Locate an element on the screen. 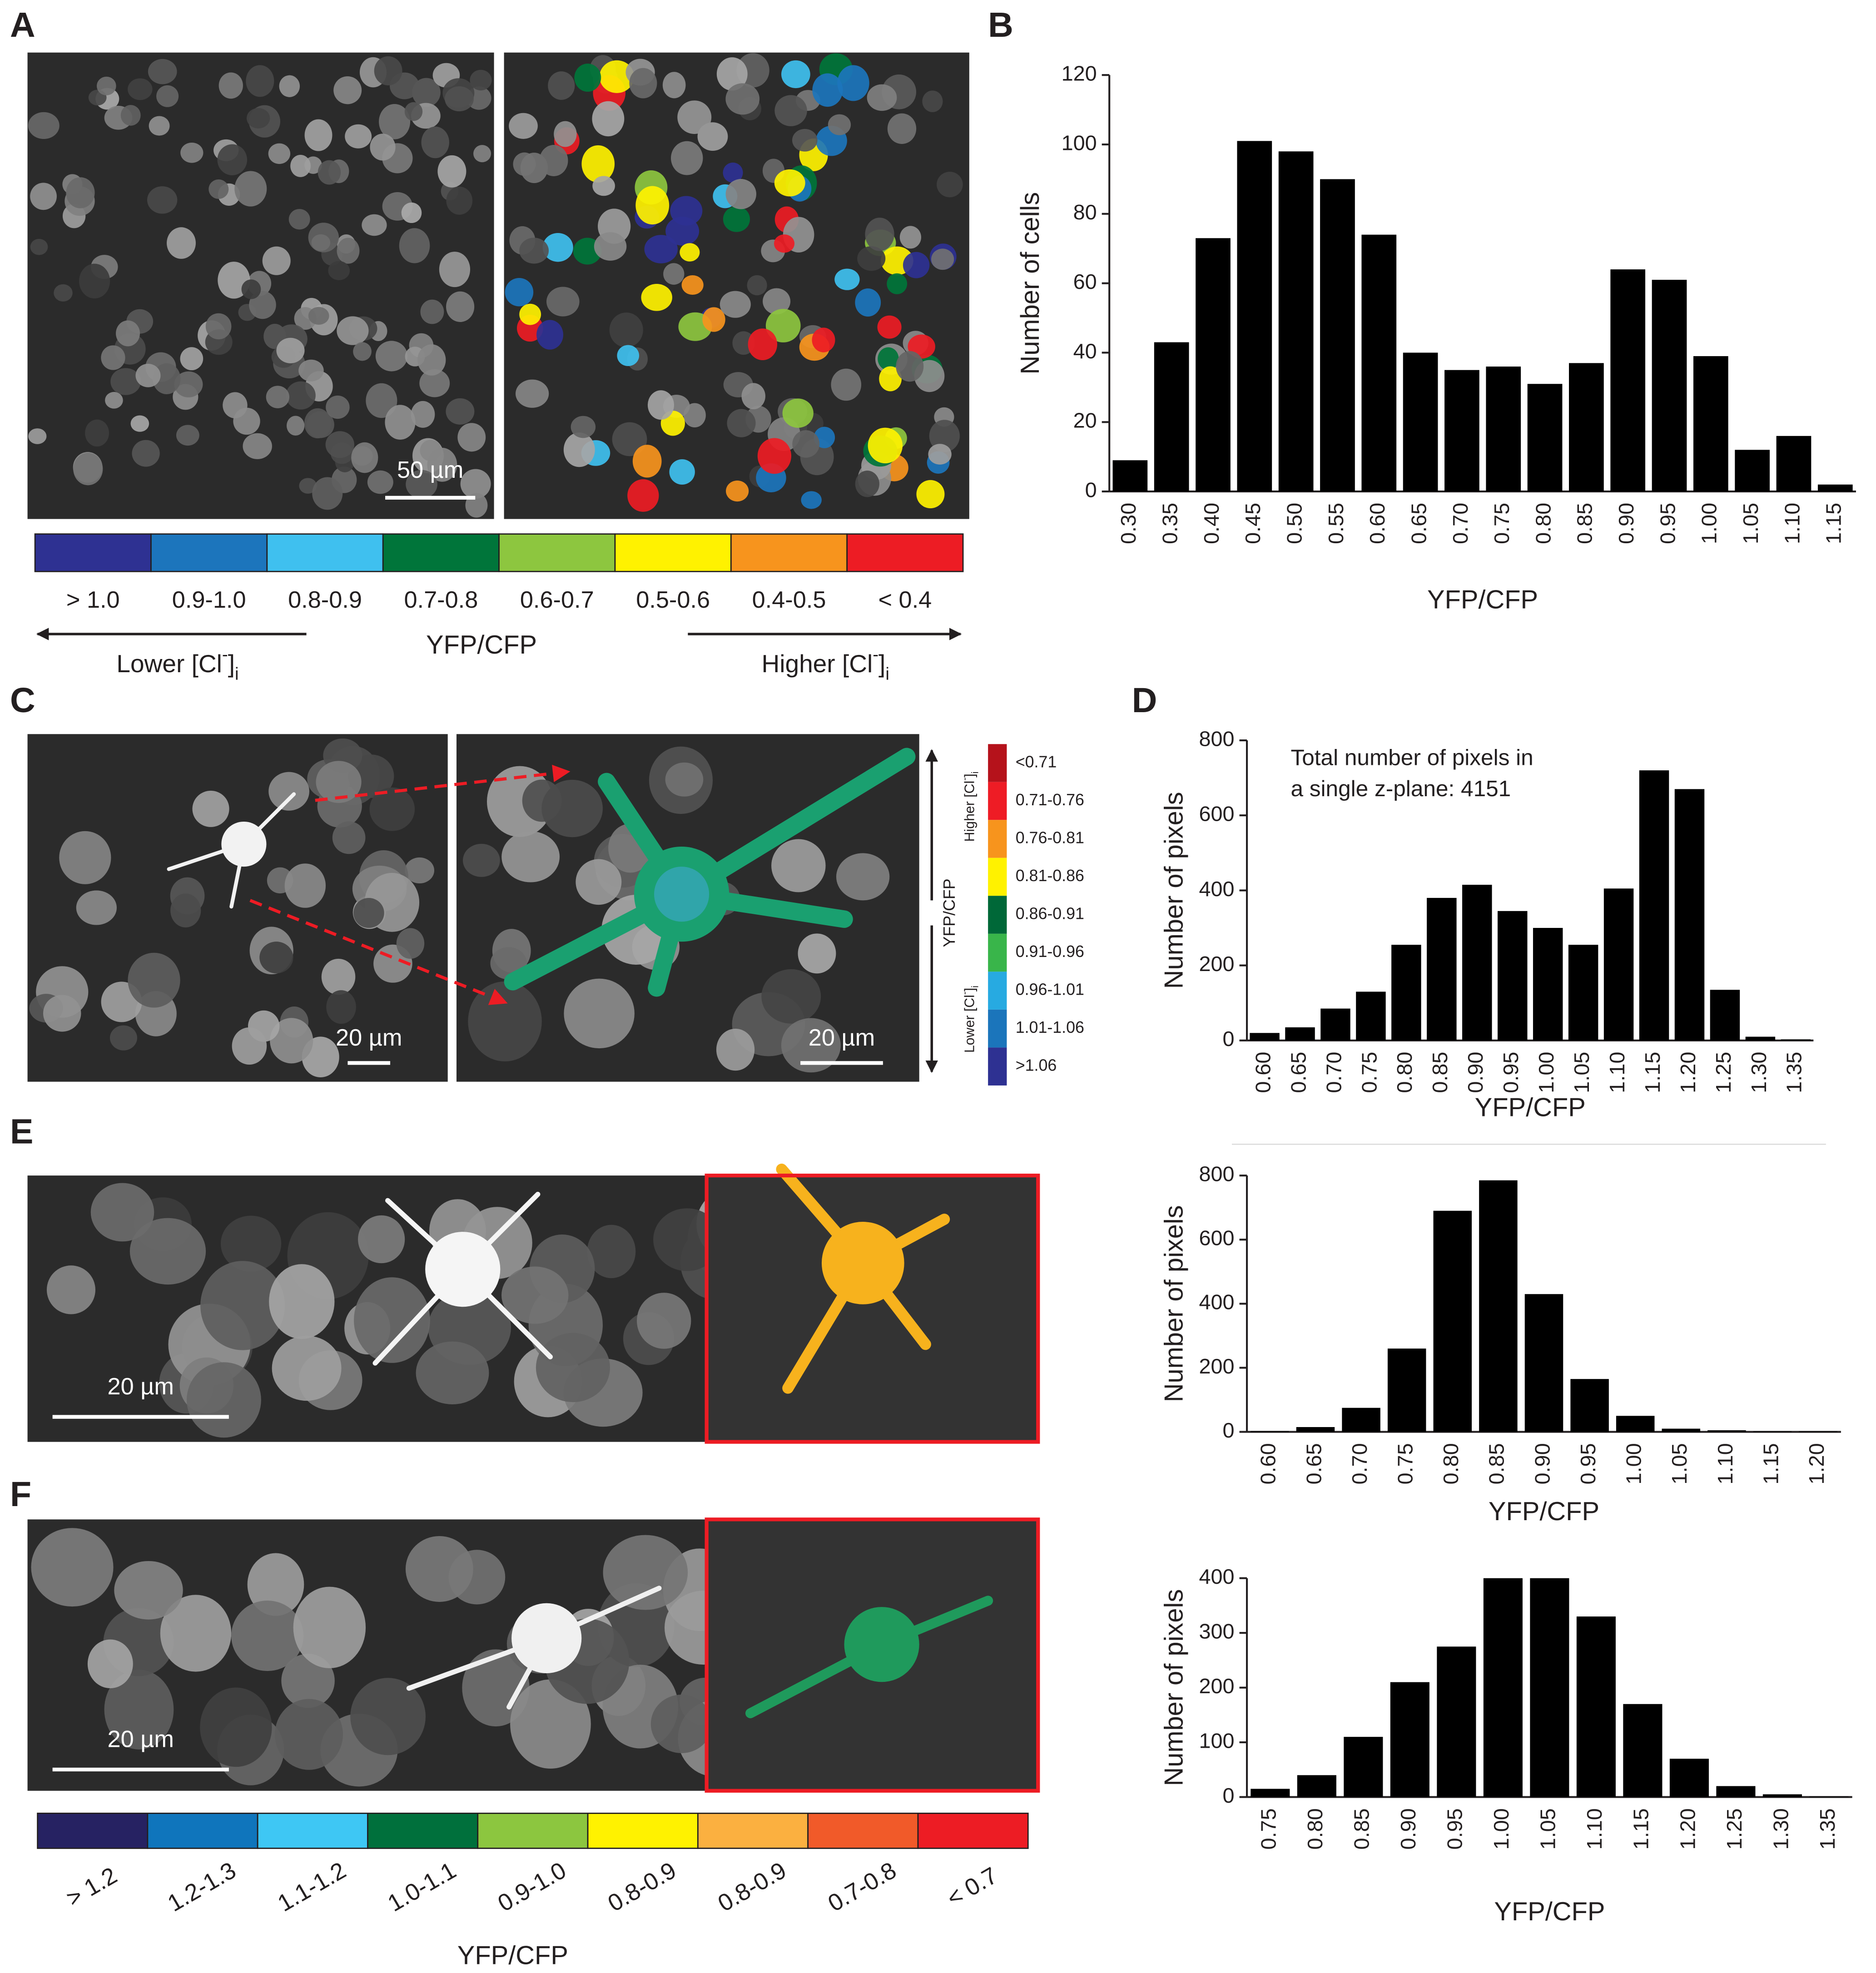 The height and width of the screenshot is (1973, 1876). cl-text: ] is located at coordinates (231, 663).